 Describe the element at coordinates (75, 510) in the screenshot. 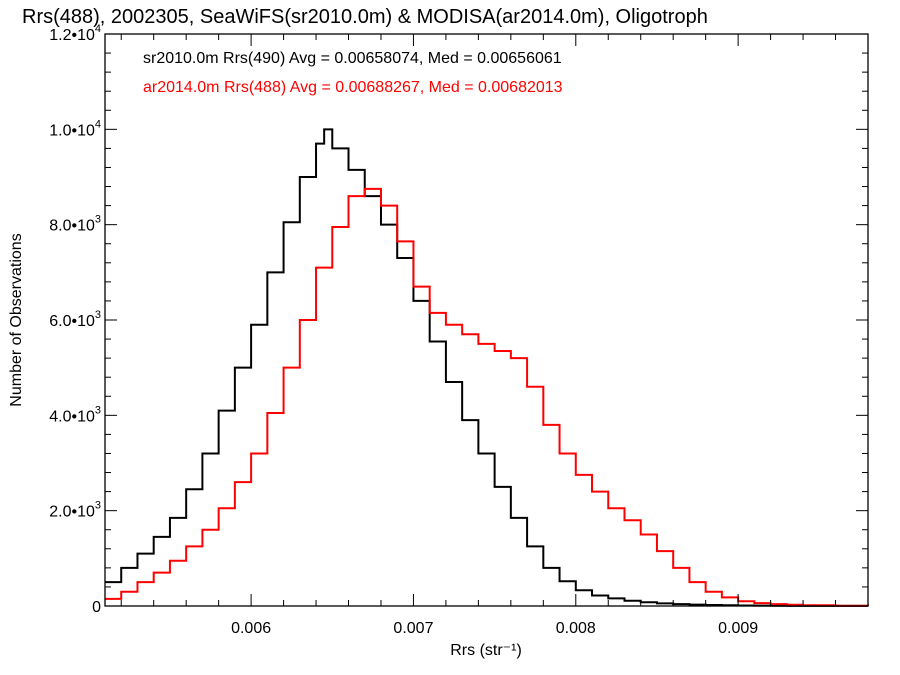

I see `y-tick-label: 2.0•103` at that location.